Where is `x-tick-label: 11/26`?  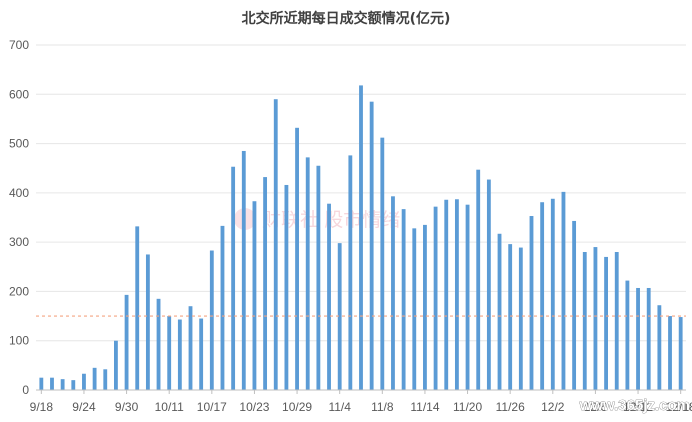
x-tick-label: 11/26 is located at coordinates (510, 407).